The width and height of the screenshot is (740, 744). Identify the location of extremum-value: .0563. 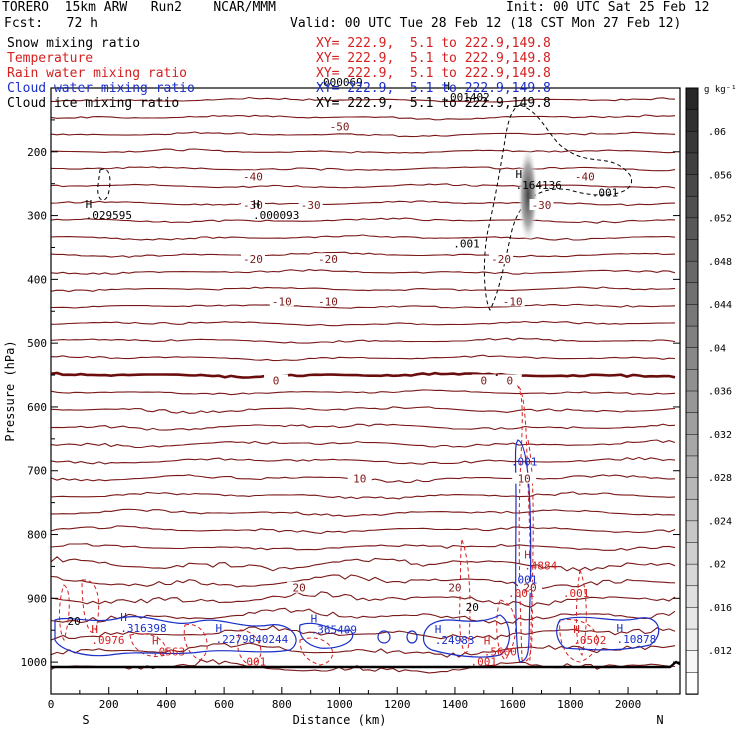
(168, 652).